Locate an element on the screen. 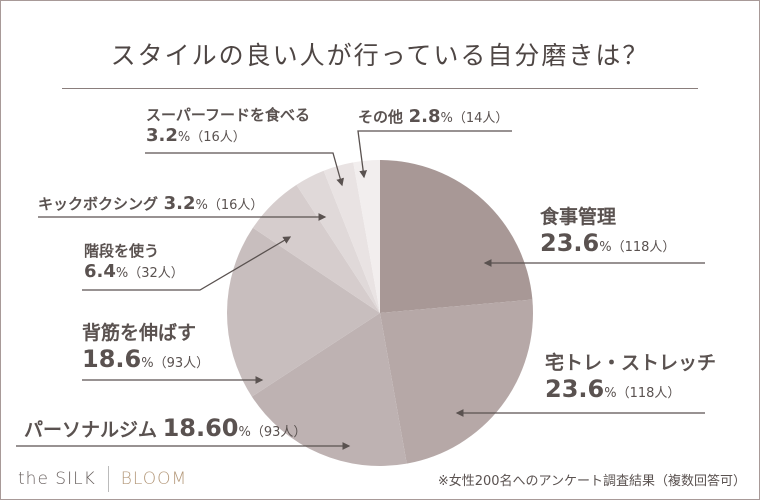 This screenshot has height=500, width=760. leader-line-s6 is located at coordinates (244, 169).